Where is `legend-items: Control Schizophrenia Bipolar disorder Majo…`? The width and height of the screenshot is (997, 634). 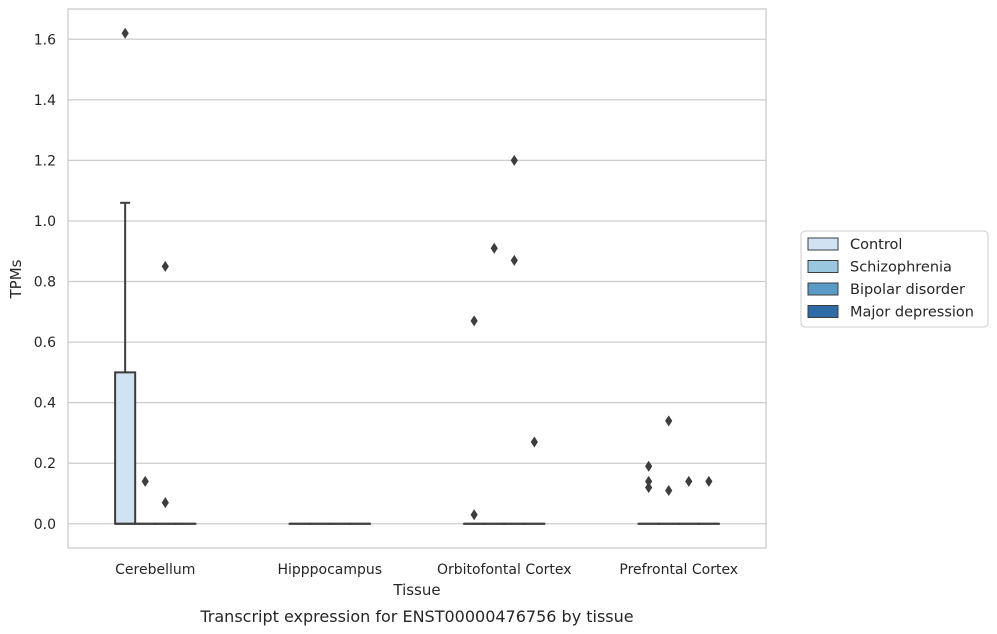
legend-items: Control Schizophrenia Bipolar disorder Majo… is located at coordinates (890, 279).